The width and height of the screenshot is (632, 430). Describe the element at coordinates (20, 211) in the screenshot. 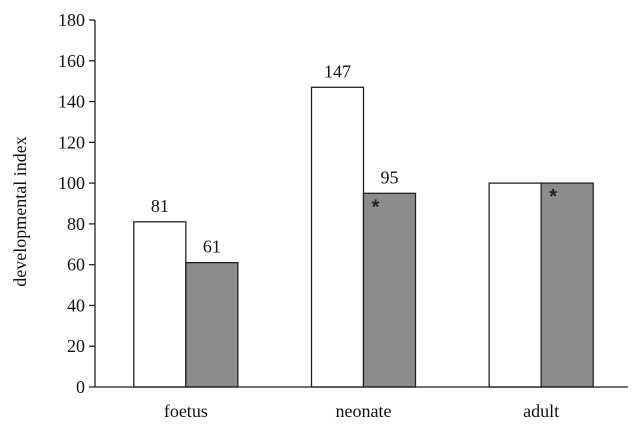

I see `y-axis-label: developmental index` at that location.